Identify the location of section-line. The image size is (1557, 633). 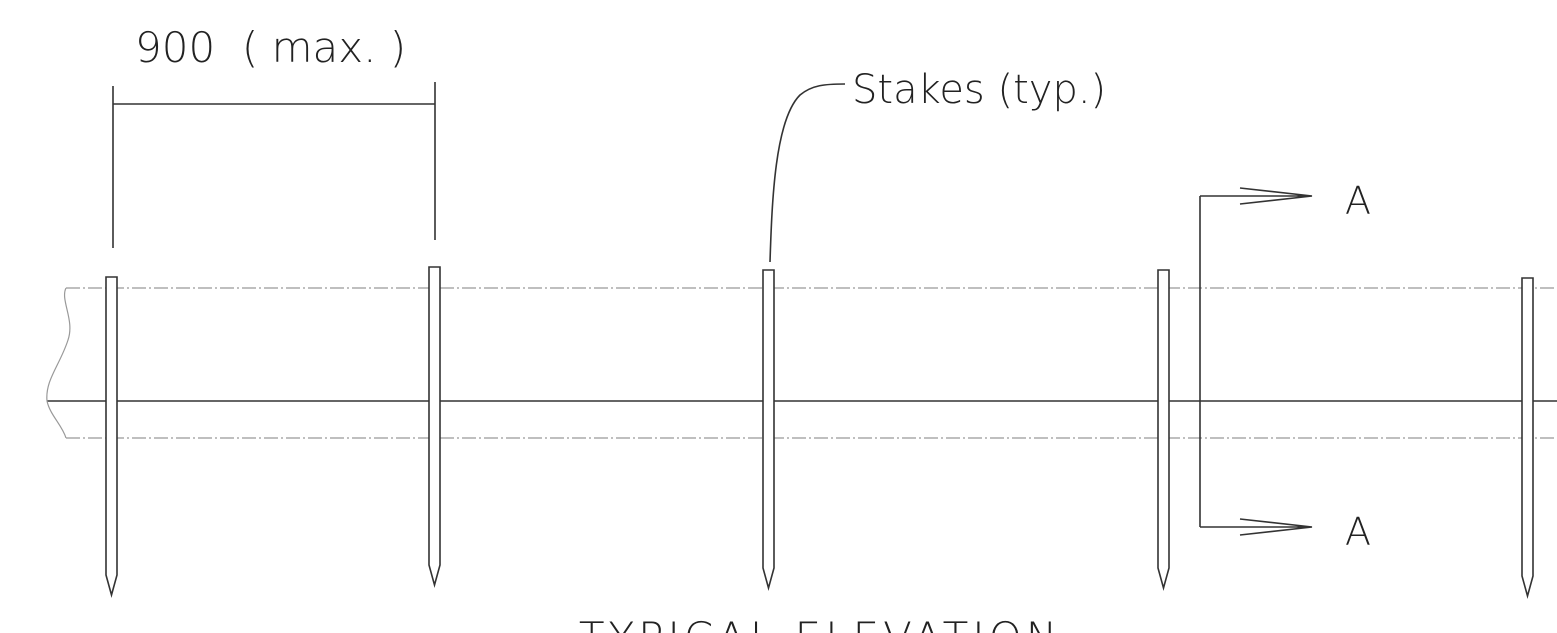
(1219, 361).